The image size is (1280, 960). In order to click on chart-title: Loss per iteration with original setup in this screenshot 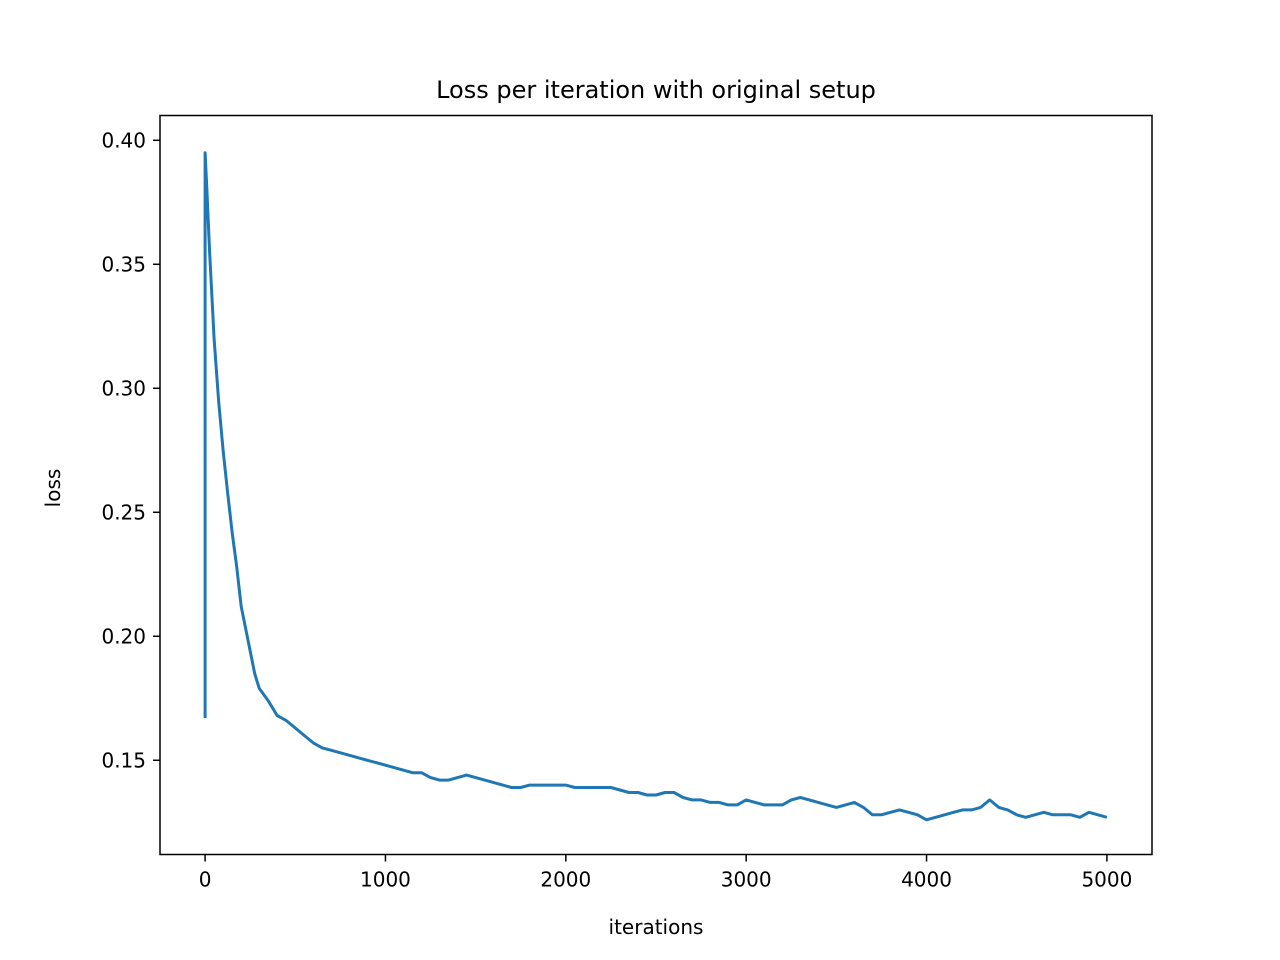, I will do `click(656, 90)`.